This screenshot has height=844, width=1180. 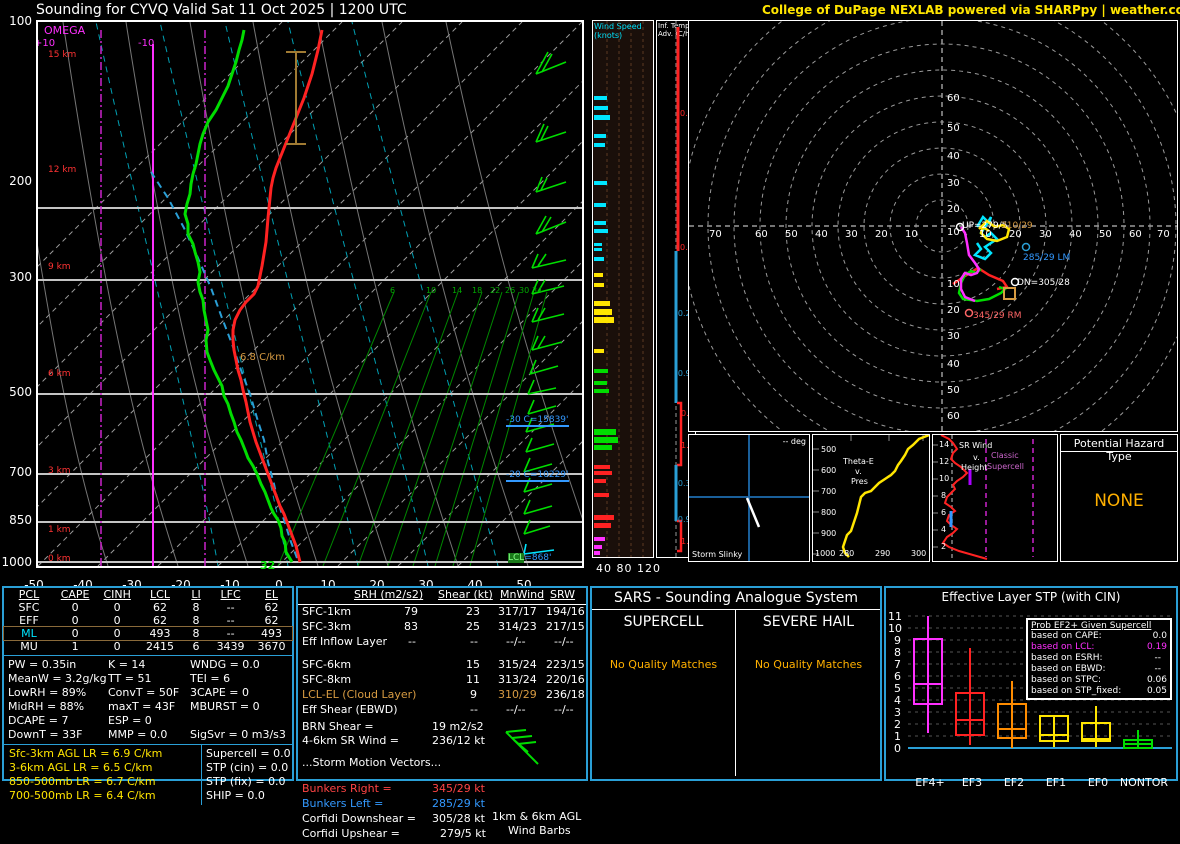 What do you see at coordinates (736, 598) in the screenshot?
I see `sars-title: SARS - Sounding Analogue System` at bounding box center [736, 598].